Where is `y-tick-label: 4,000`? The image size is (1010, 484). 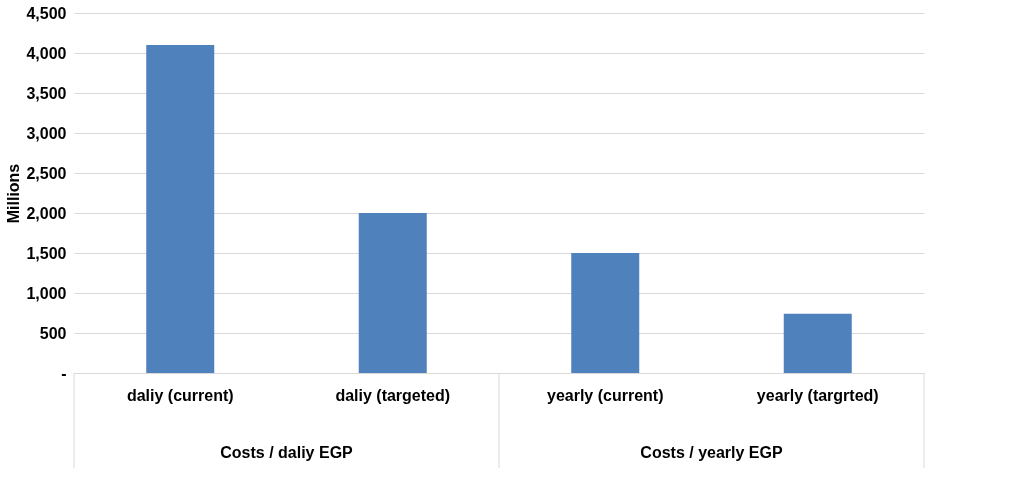 y-tick-label: 4,000 is located at coordinates (46, 53).